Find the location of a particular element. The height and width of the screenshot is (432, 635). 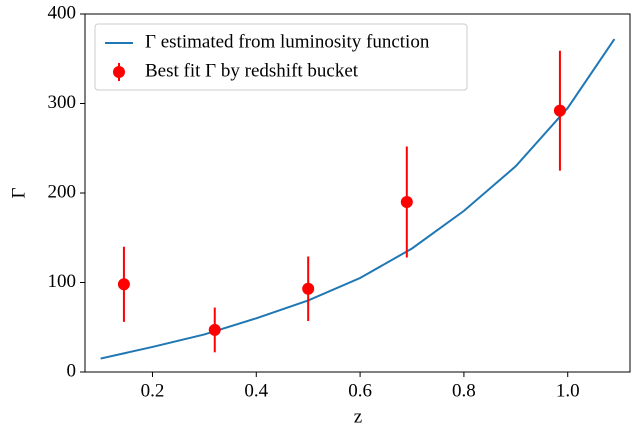

x-tick-label: 0.2 is located at coordinates (153, 390).